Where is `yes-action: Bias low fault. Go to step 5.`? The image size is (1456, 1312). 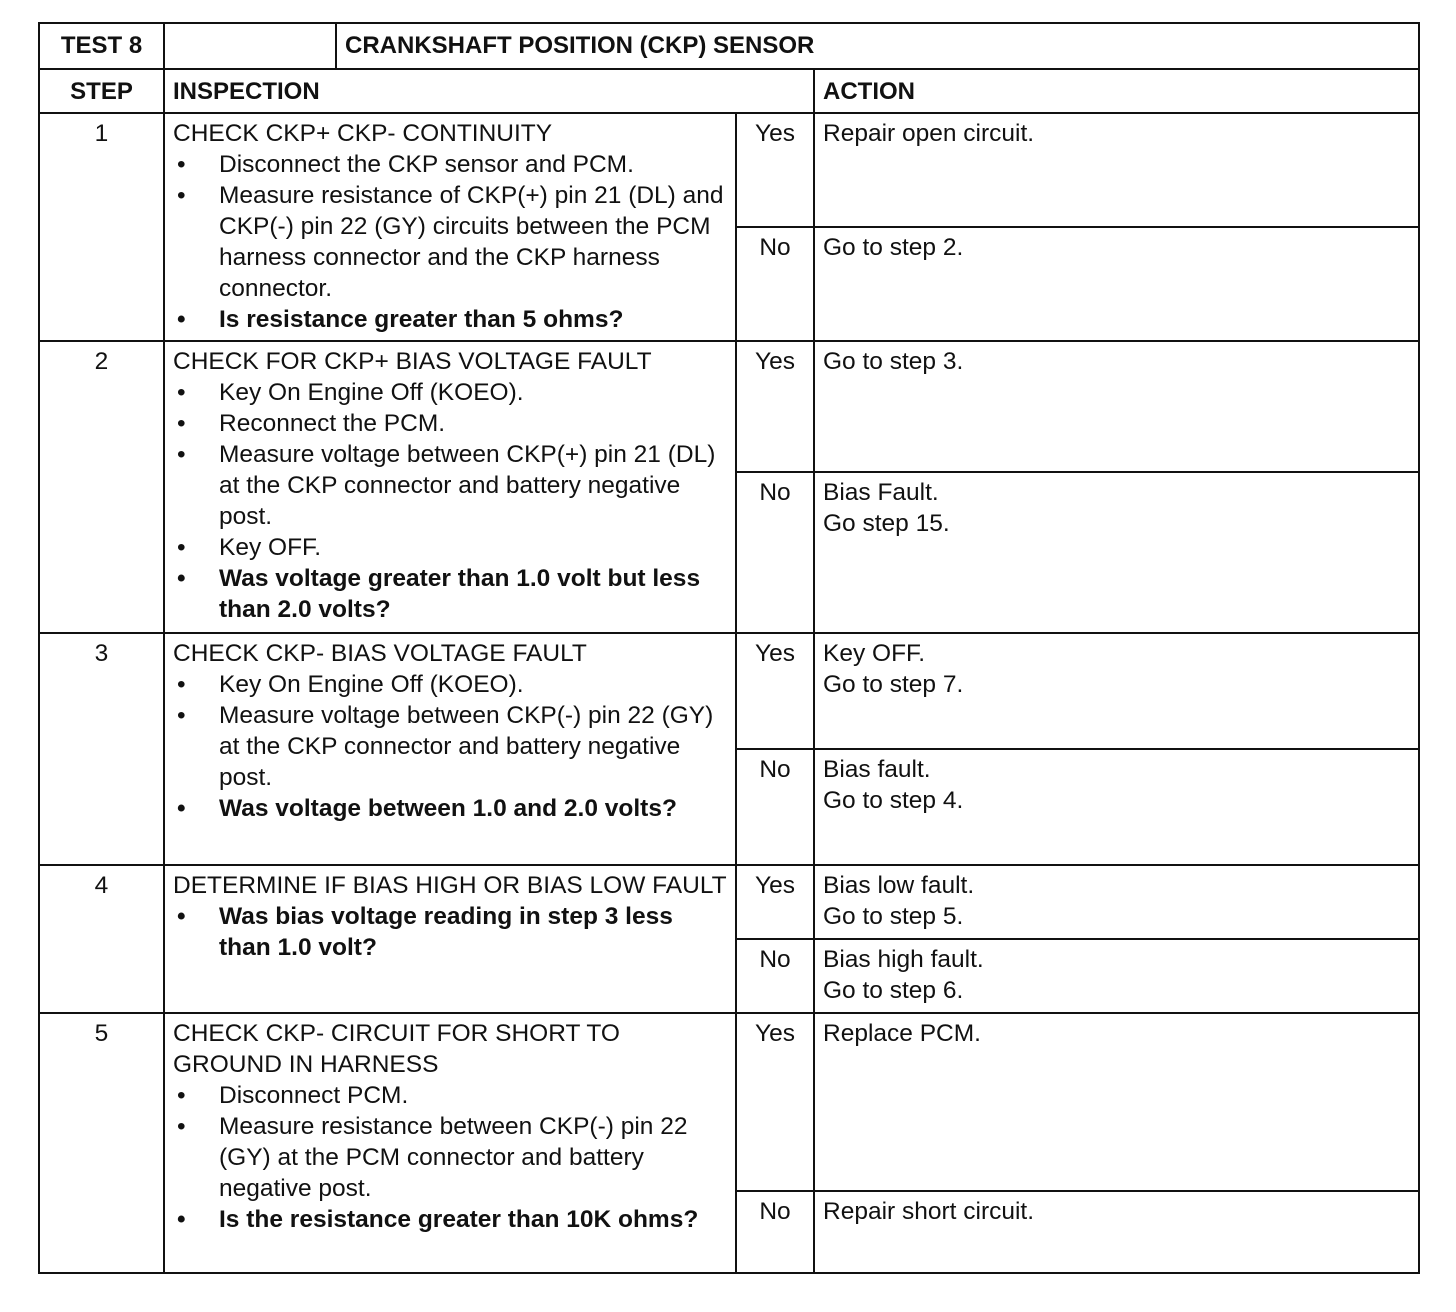
yes-action: Bias low fault. Go to step 5. is located at coordinates (1116, 902).